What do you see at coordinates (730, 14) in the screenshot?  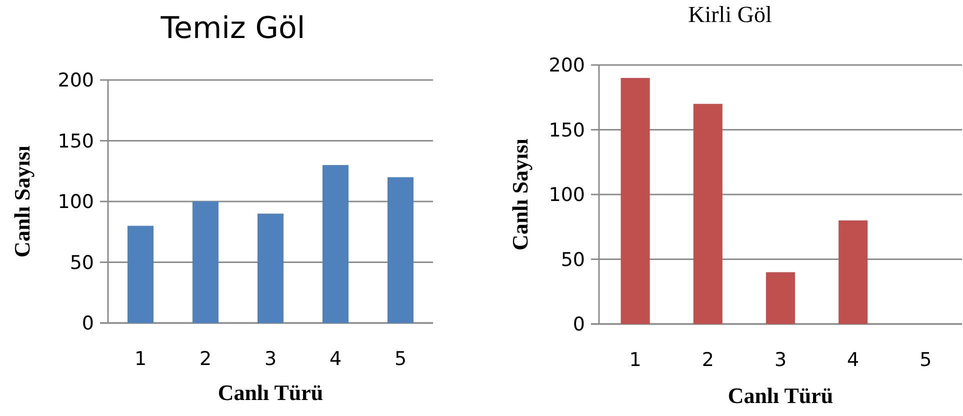 I see `chart-title: Kirli Göl` at bounding box center [730, 14].